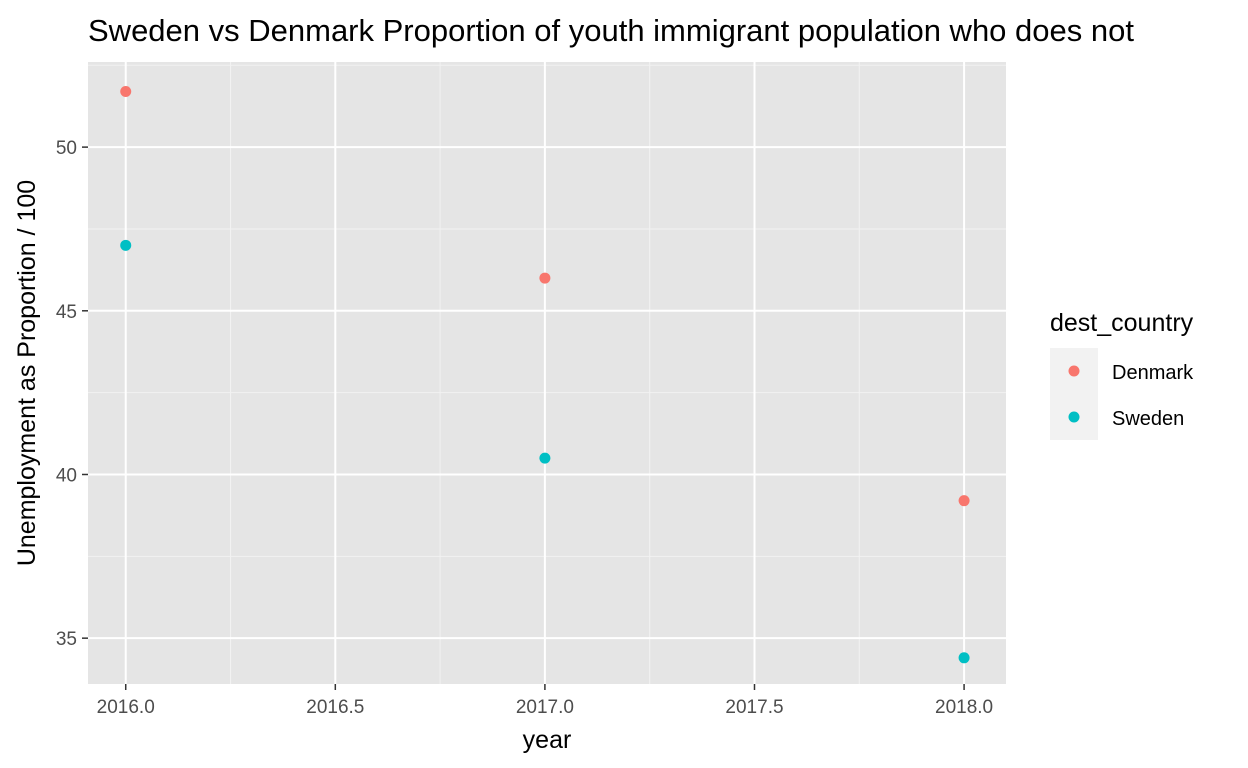 Image resolution: width=1248 pixels, height=768 pixels. Describe the element at coordinates (1122, 323) in the screenshot. I see `legend-title: dest_country` at that location.